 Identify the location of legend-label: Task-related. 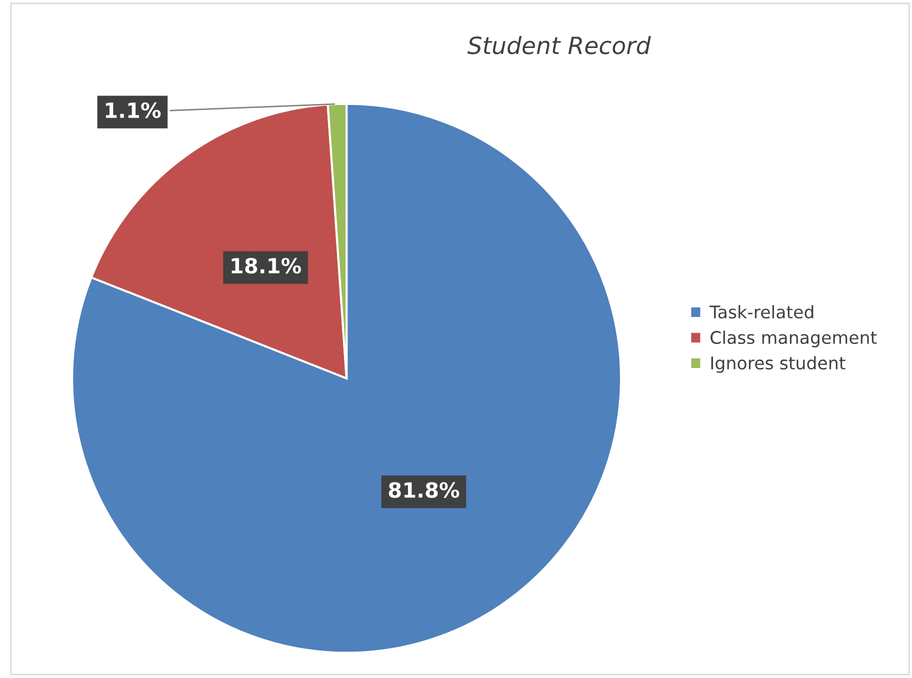
(762, 312).